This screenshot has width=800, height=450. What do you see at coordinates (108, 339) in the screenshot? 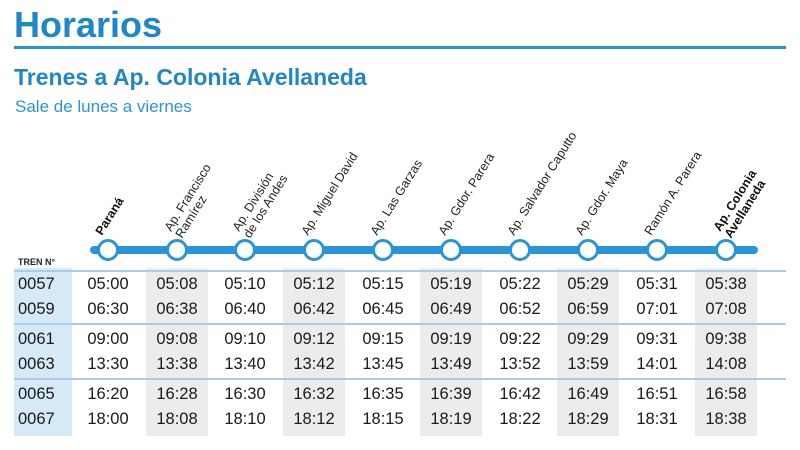
I see `departure-time: 09:00` at bounding box center [108, 339].